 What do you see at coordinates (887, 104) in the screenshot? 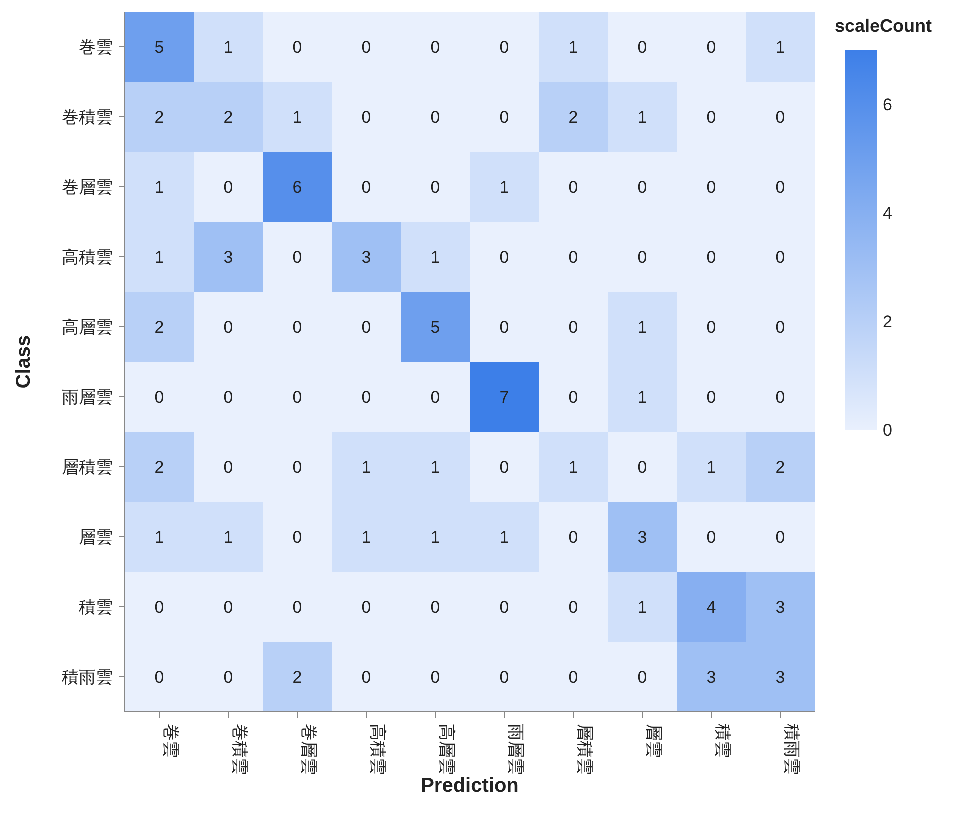
I see `color-bar-label: 6` at bounding box center [887, 104].